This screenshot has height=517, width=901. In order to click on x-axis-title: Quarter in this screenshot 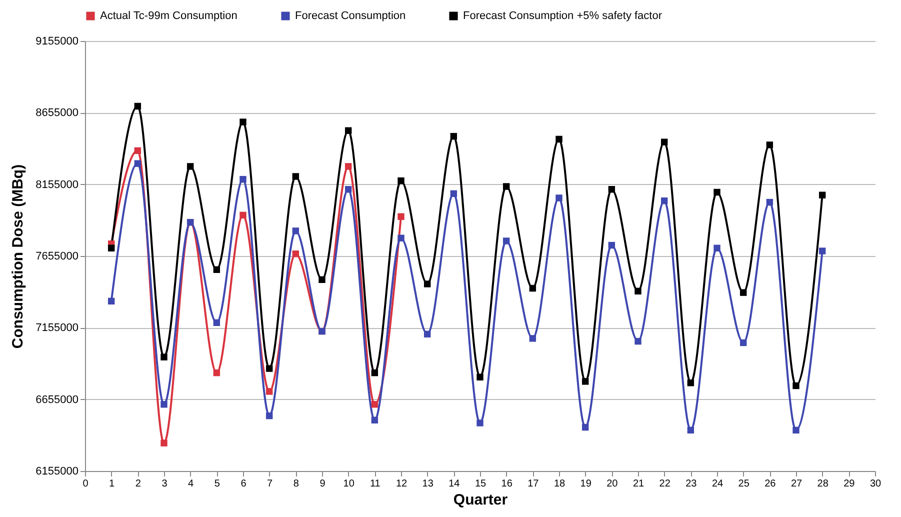, I will do `click(480, 500)`.